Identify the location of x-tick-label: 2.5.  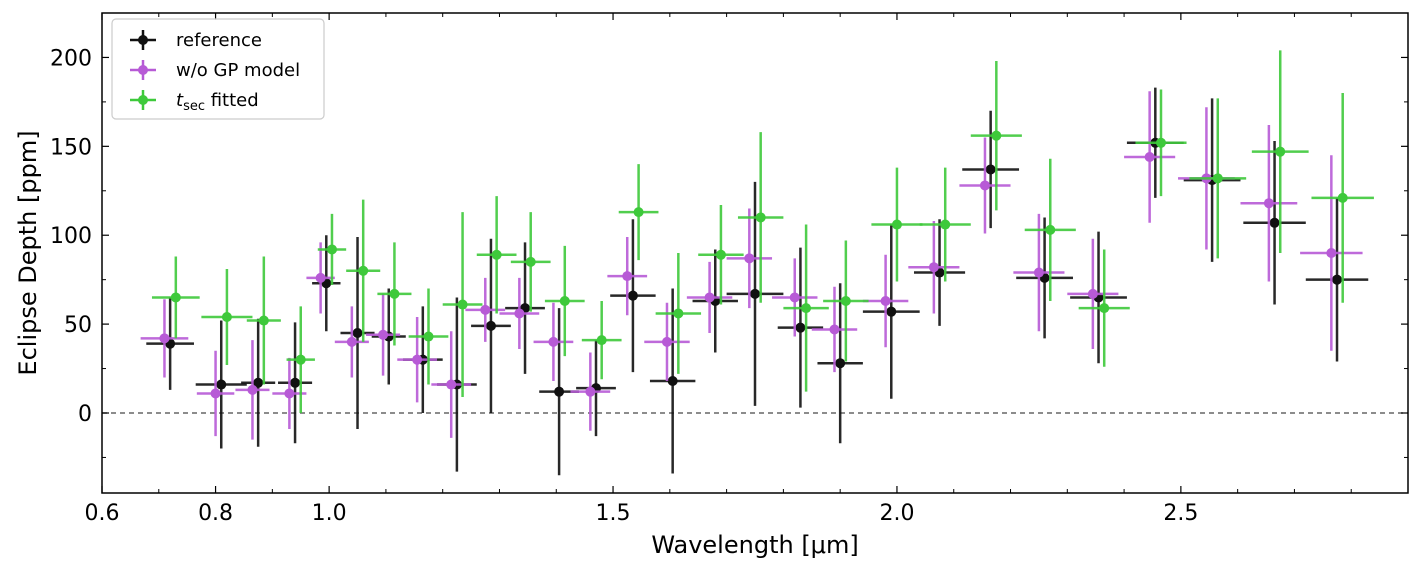
(1180, 513).